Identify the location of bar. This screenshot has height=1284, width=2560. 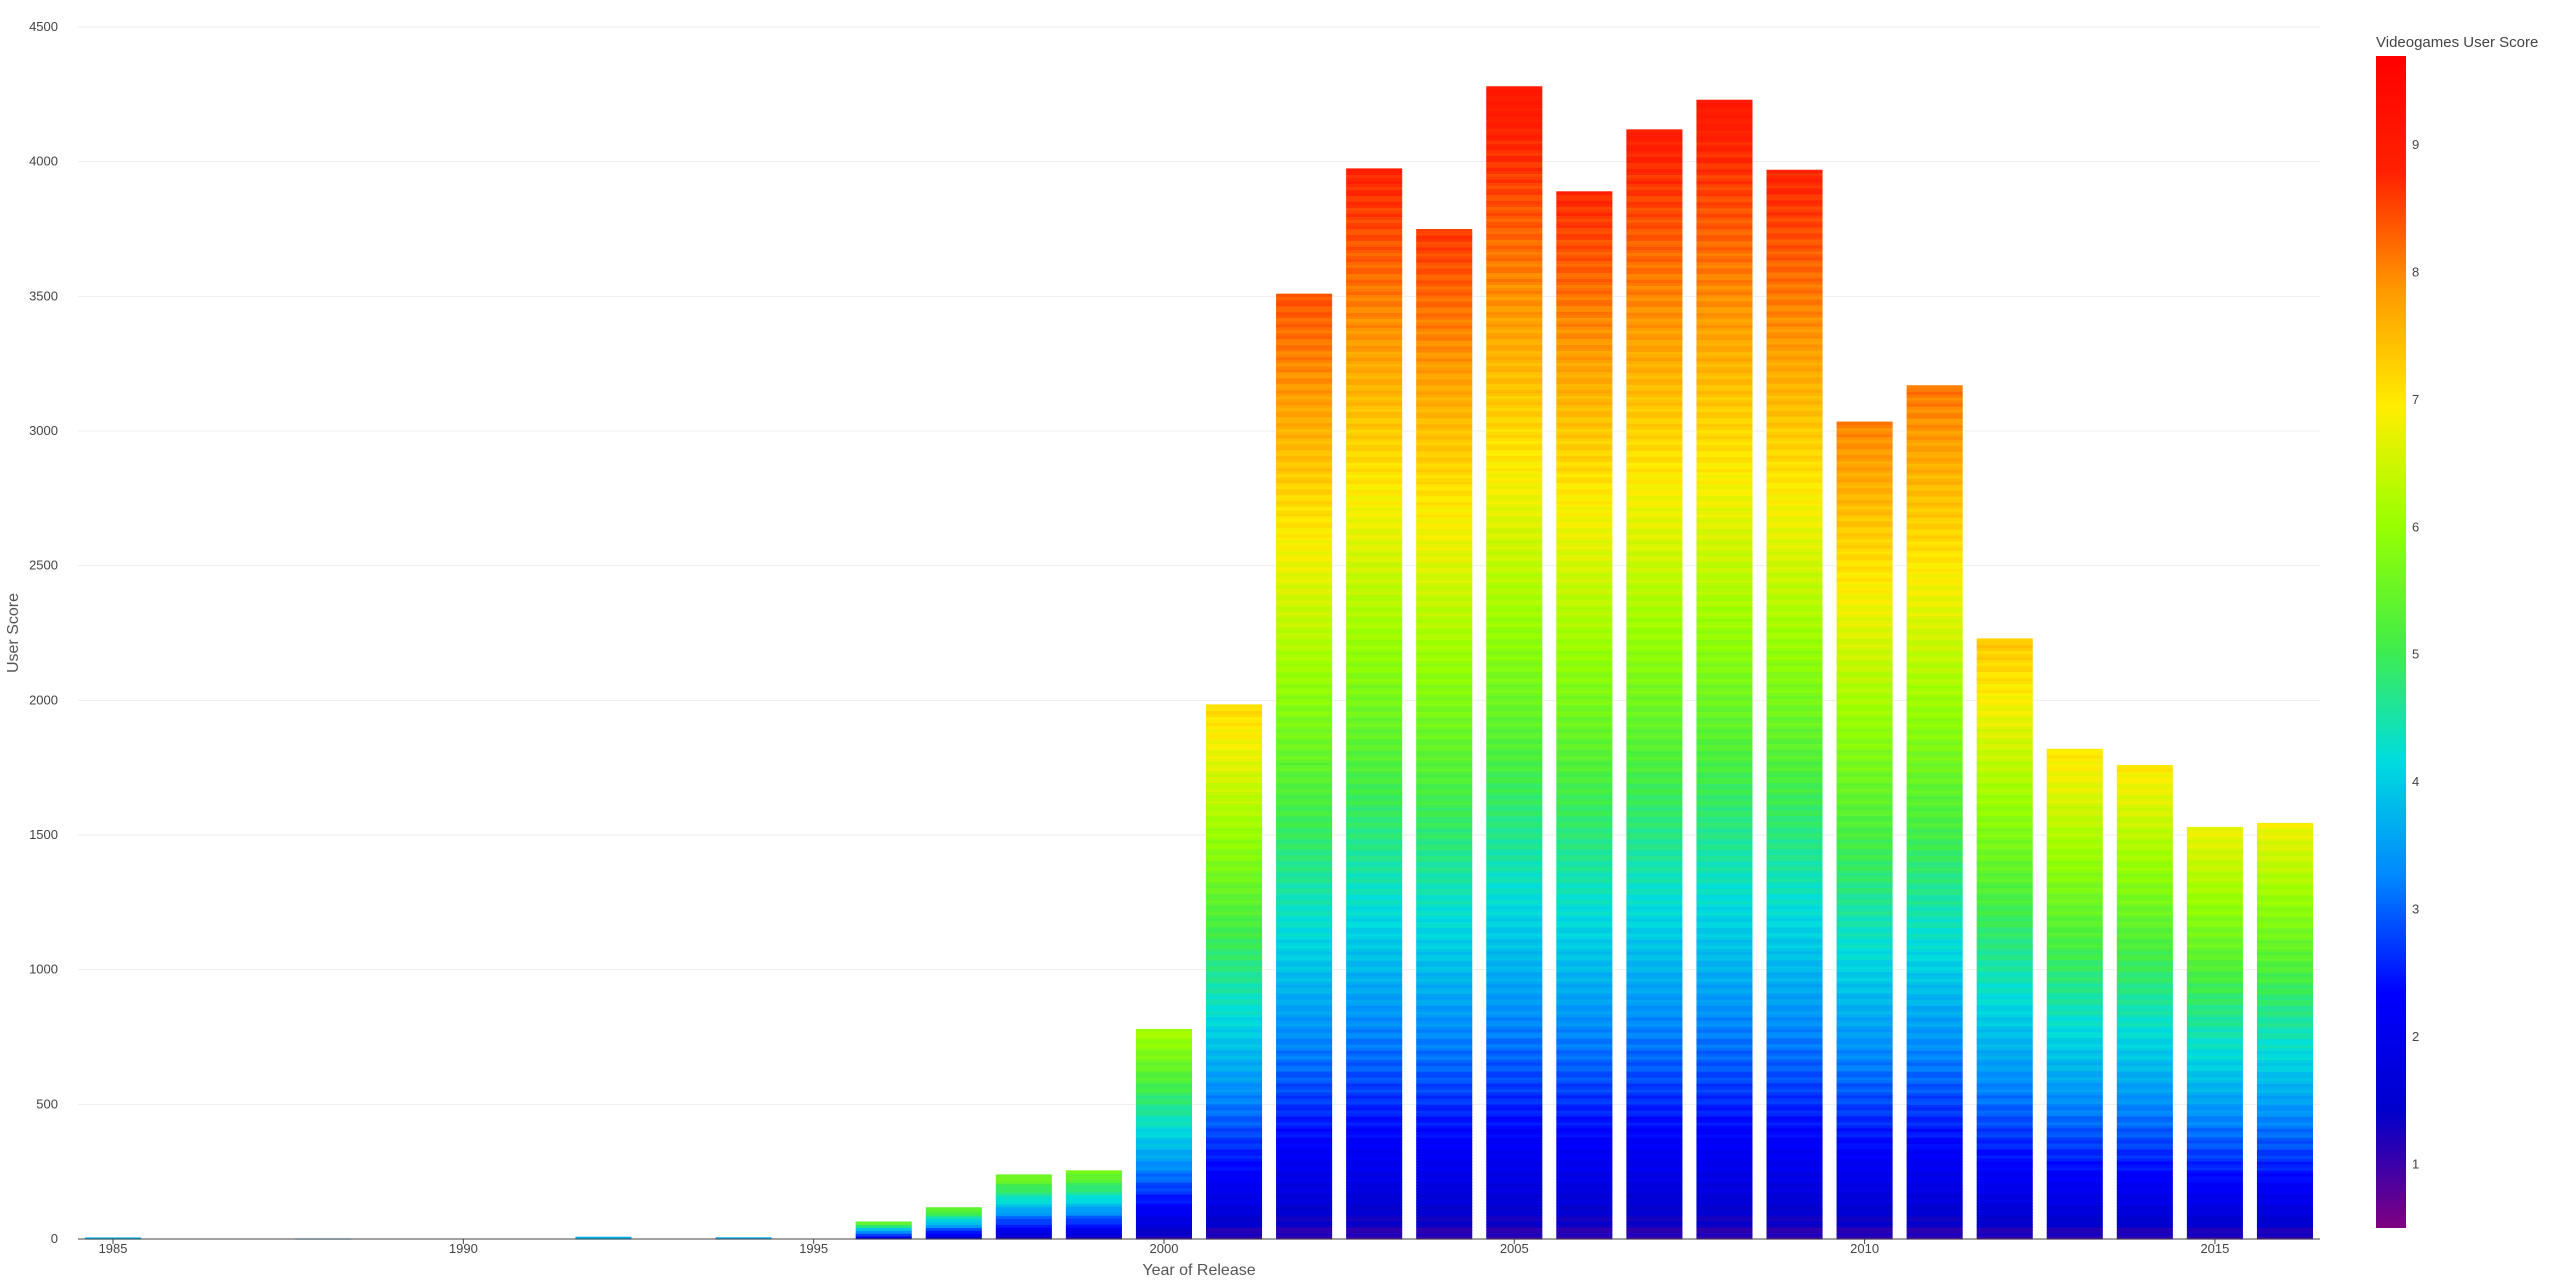
(1584, 715).